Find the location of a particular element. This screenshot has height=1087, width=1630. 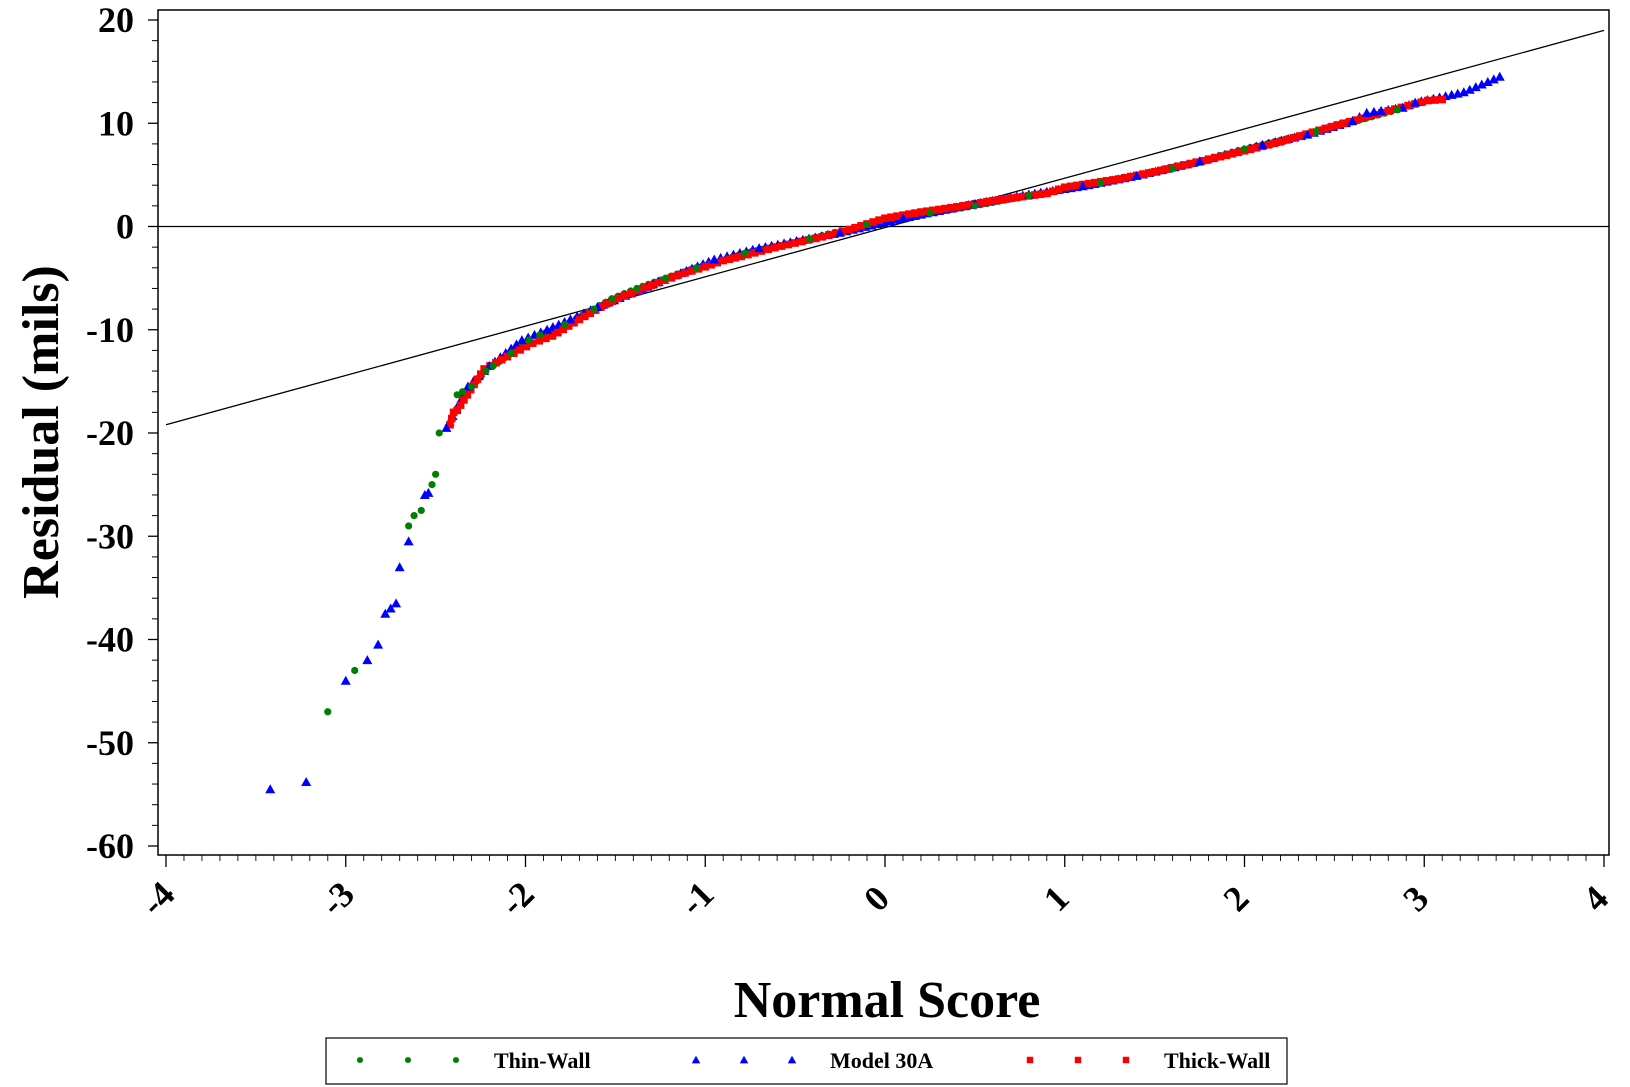

x-tick-label: -1 is located at coordinates (696, 898).